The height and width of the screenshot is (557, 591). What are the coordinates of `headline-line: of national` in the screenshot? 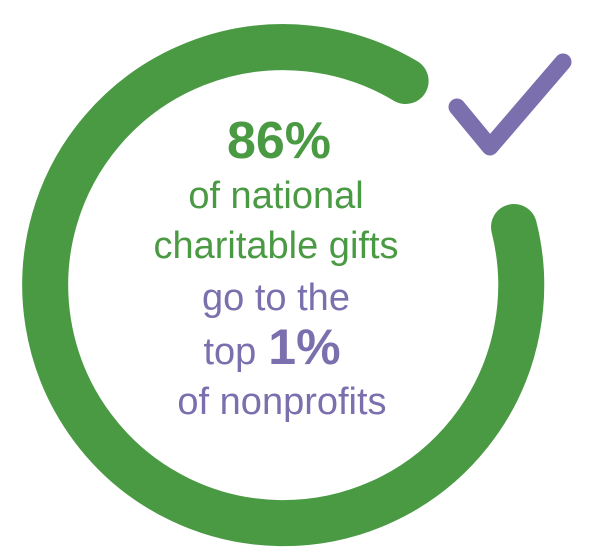 It's located at (275, 196).